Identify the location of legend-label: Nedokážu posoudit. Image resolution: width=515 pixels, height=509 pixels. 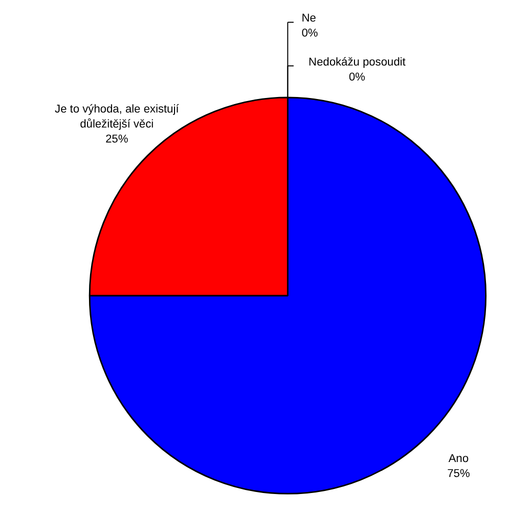
(357, 62).